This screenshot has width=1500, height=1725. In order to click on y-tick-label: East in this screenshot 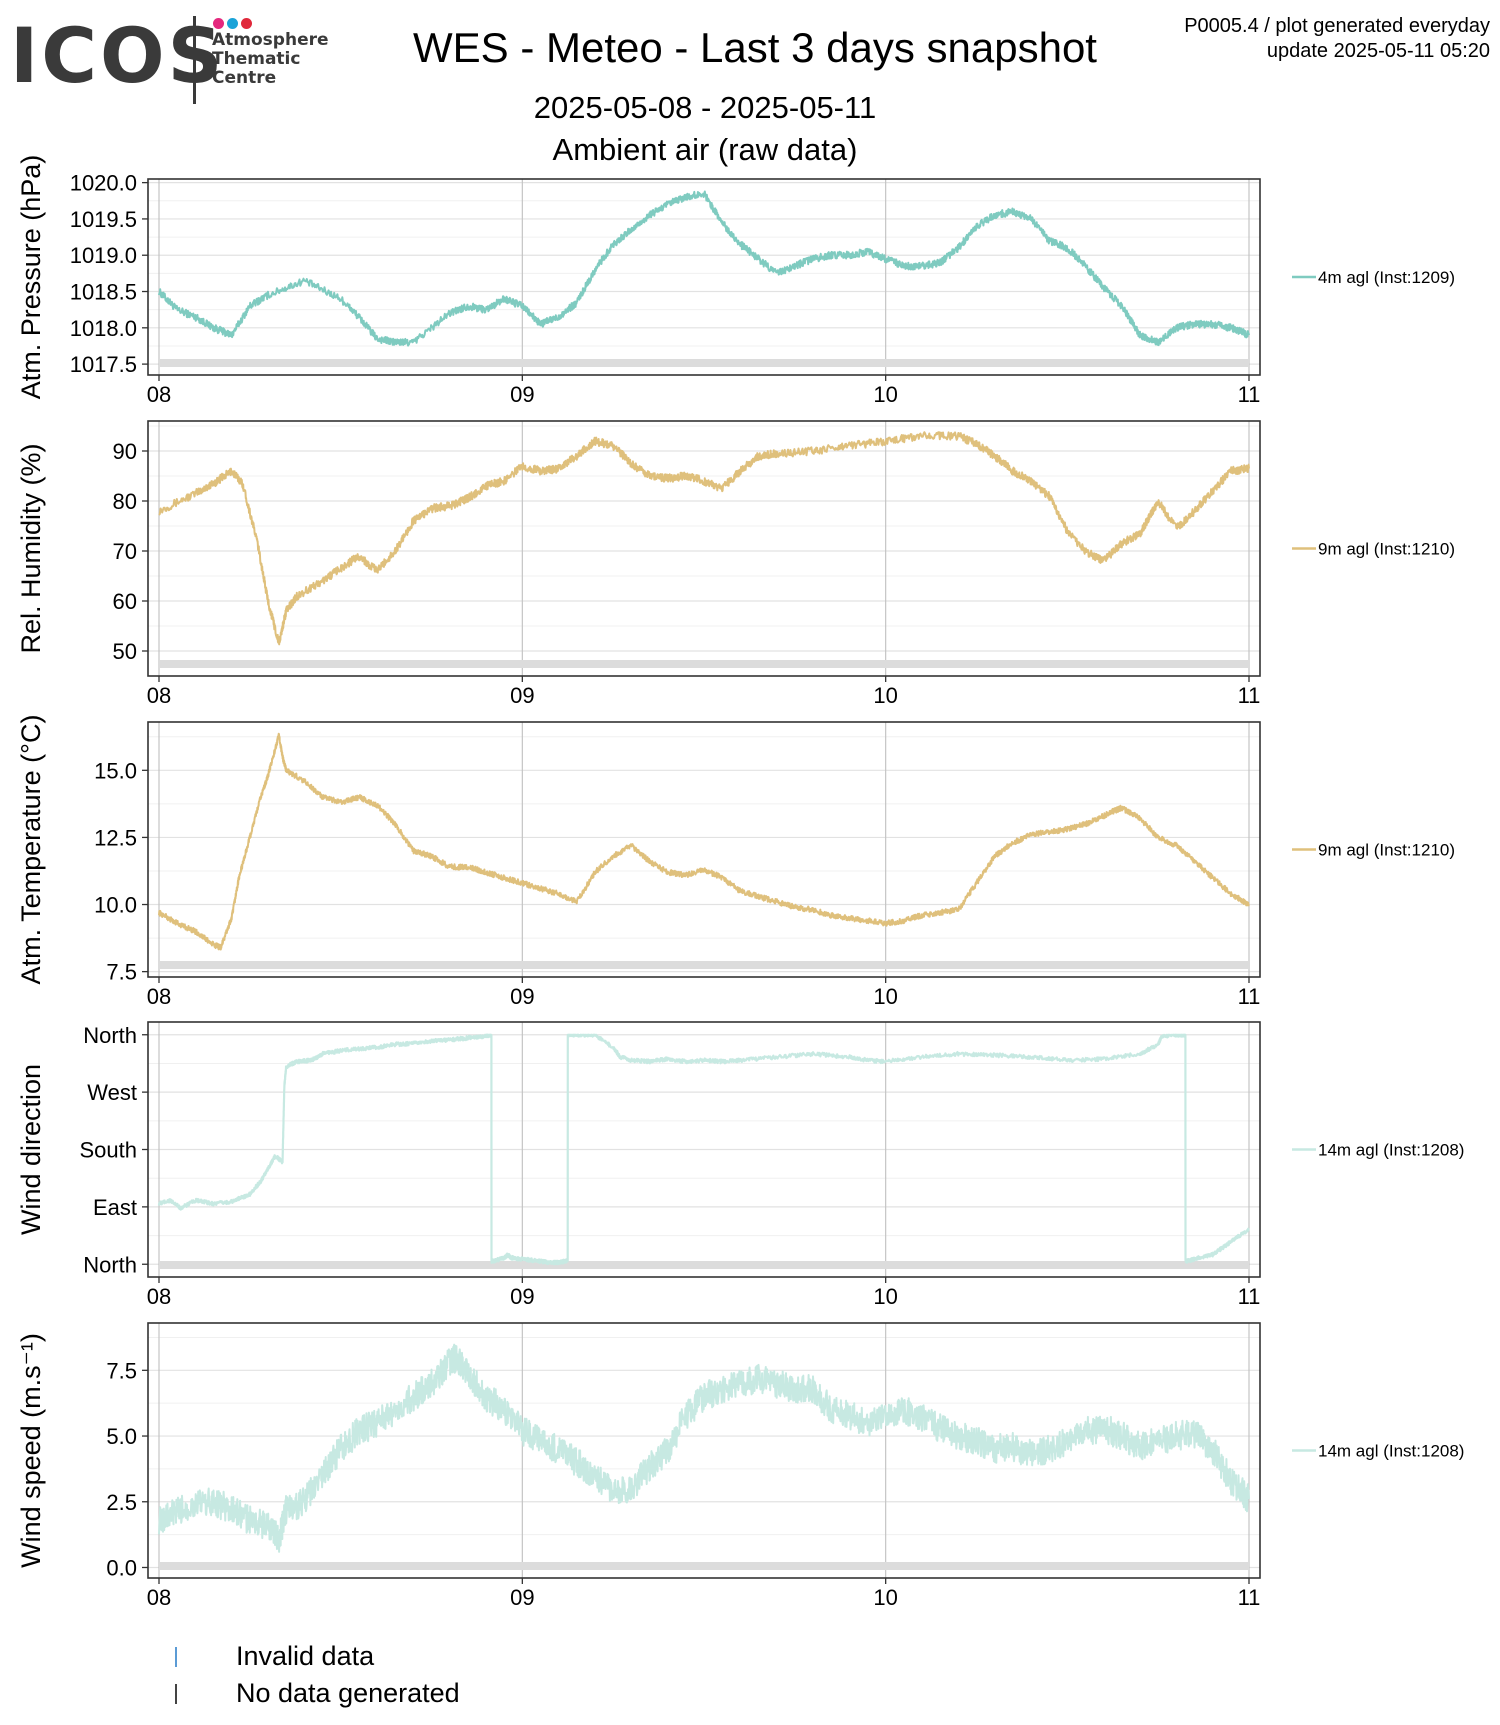, I will do `click(115, 1207)`.